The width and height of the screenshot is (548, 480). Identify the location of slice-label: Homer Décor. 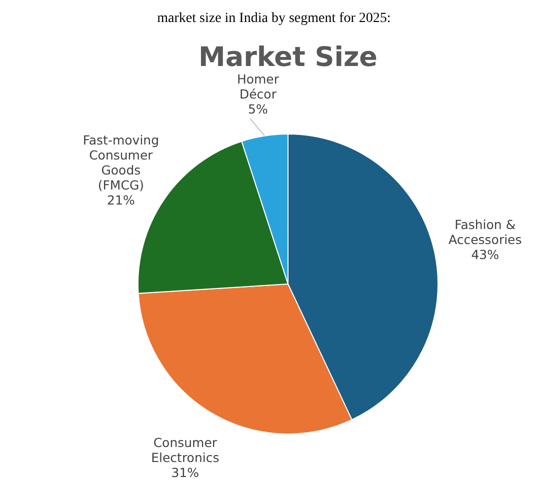
(258, 86).